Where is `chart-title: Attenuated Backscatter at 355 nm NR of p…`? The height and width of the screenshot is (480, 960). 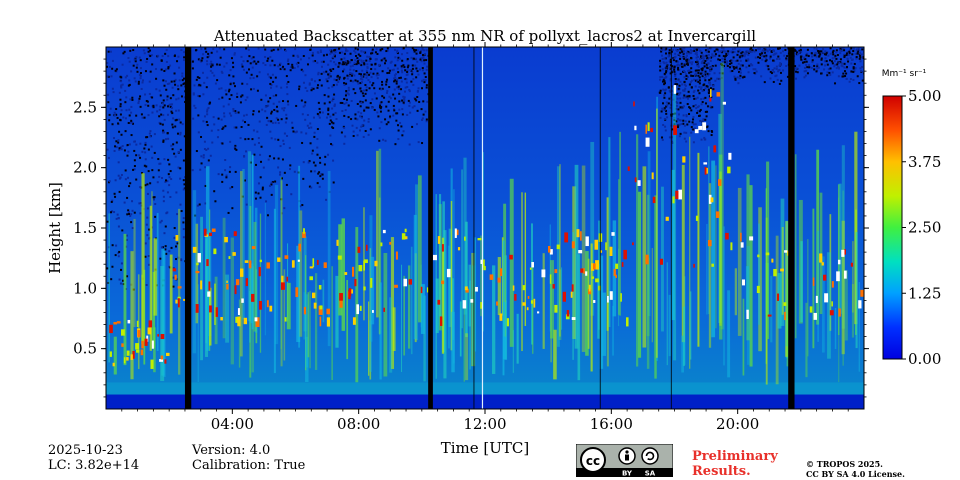
chart-title: Attenuated Backscatter at 355 nm NR of p… is located at coordinates (484, 36).